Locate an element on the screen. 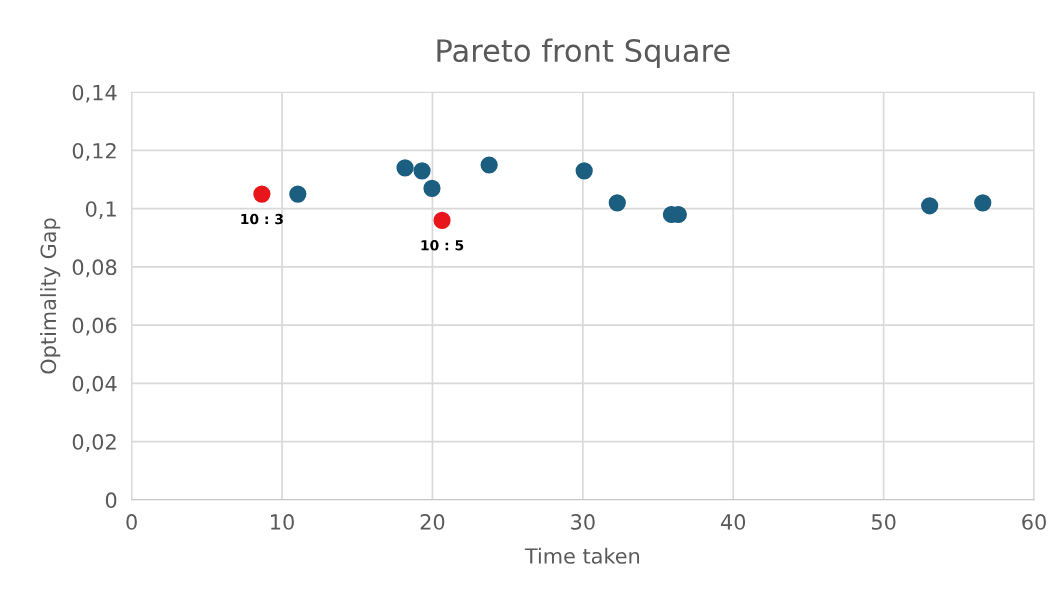 The width and height of the screenshot is (1053, 595). x-tick-label: 0 is located at coordinates (131, 522).